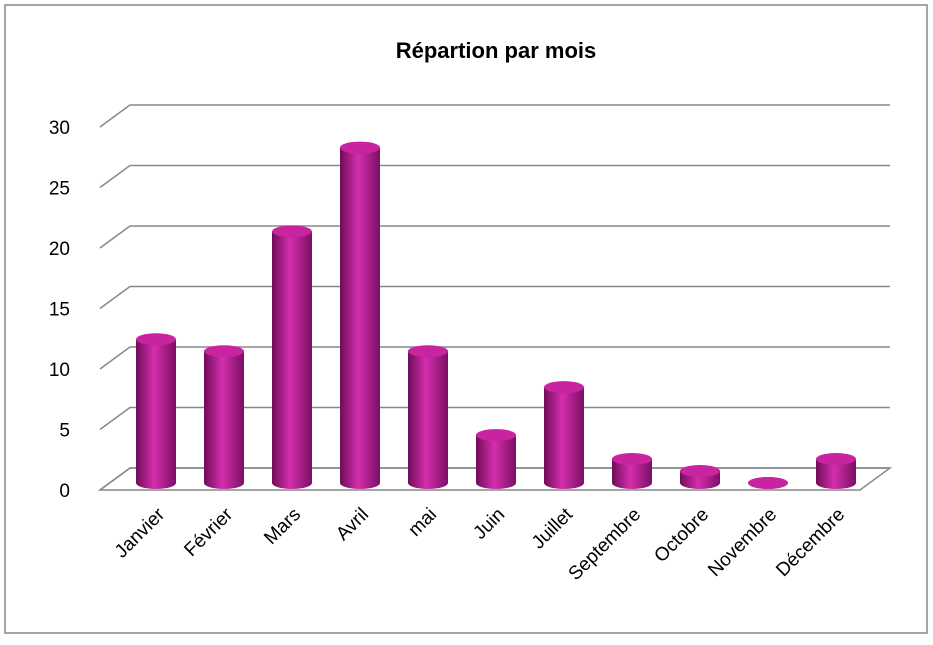 Image resolution: width=933 pixels, height=645 pixels. Describe the element at coordinates (496, 50) in the screenshot. I see `chart-title: Répartion par mois` at that location.